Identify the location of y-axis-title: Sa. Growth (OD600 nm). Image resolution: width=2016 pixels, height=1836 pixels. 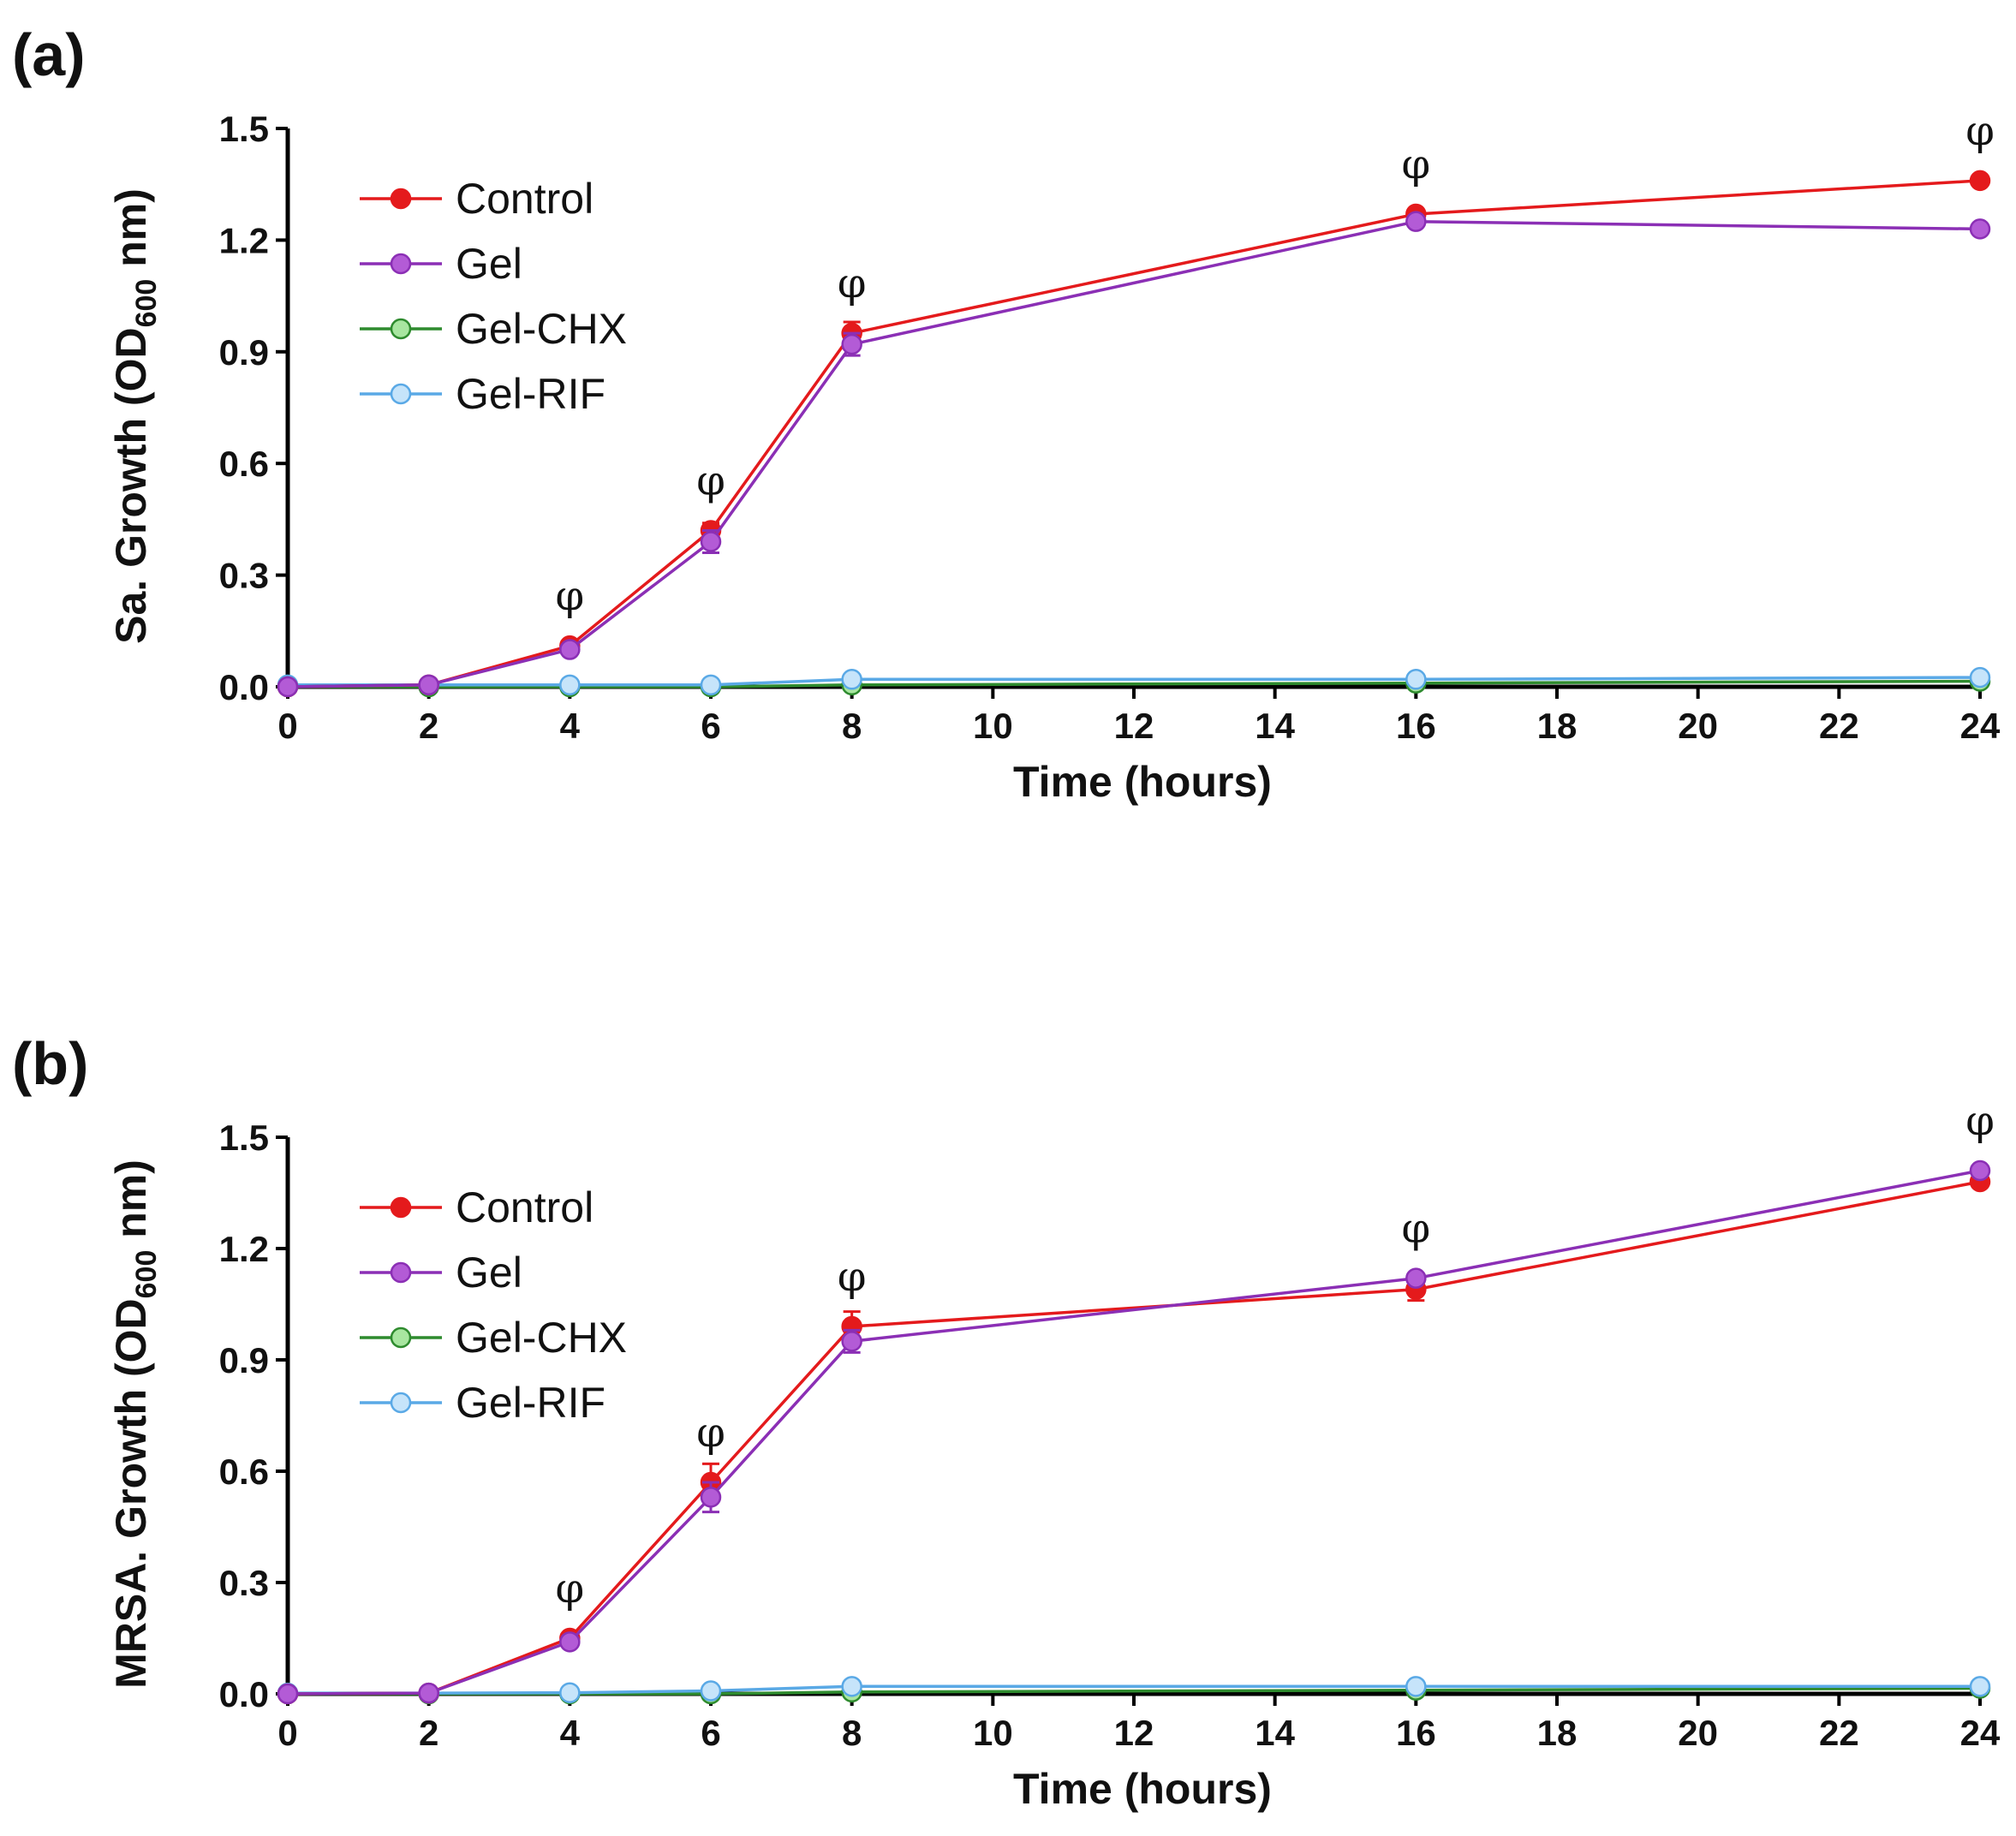
(135, 416).